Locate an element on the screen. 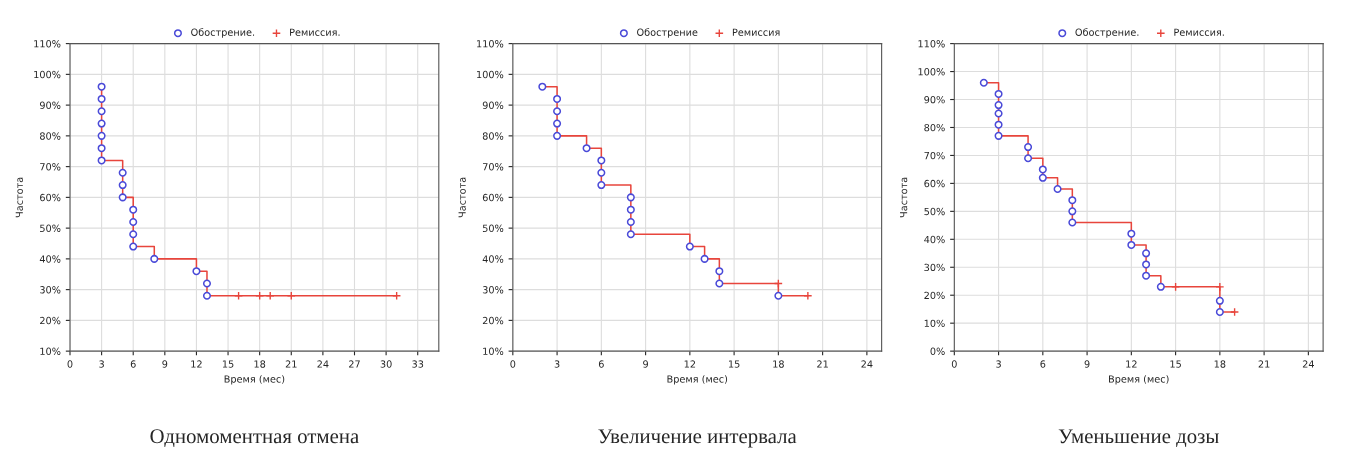 This screenshot has width=1346, height=459. legend-label: Обострение. is located at coordinates (1107, 33).